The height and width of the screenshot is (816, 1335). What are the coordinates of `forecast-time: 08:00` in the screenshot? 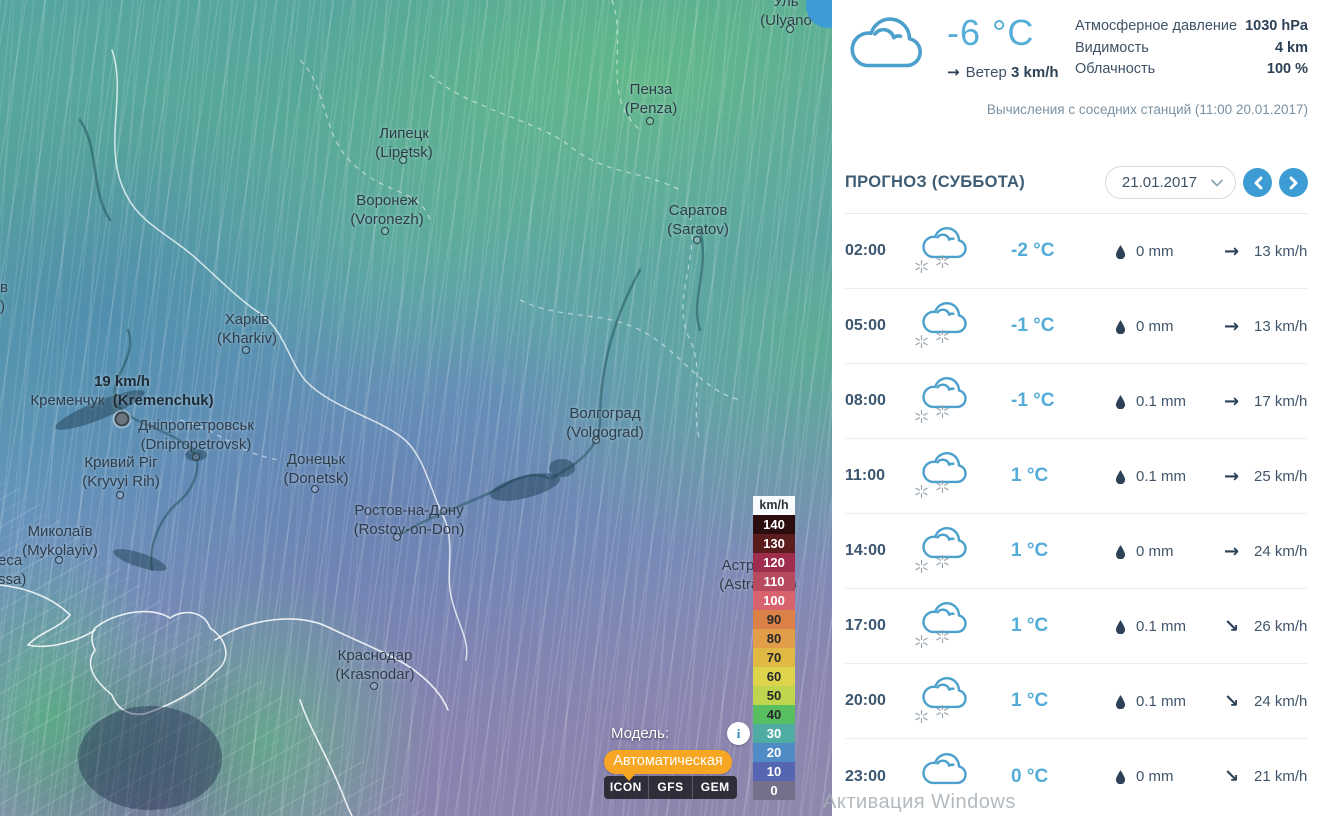 It's located at (865, 400).